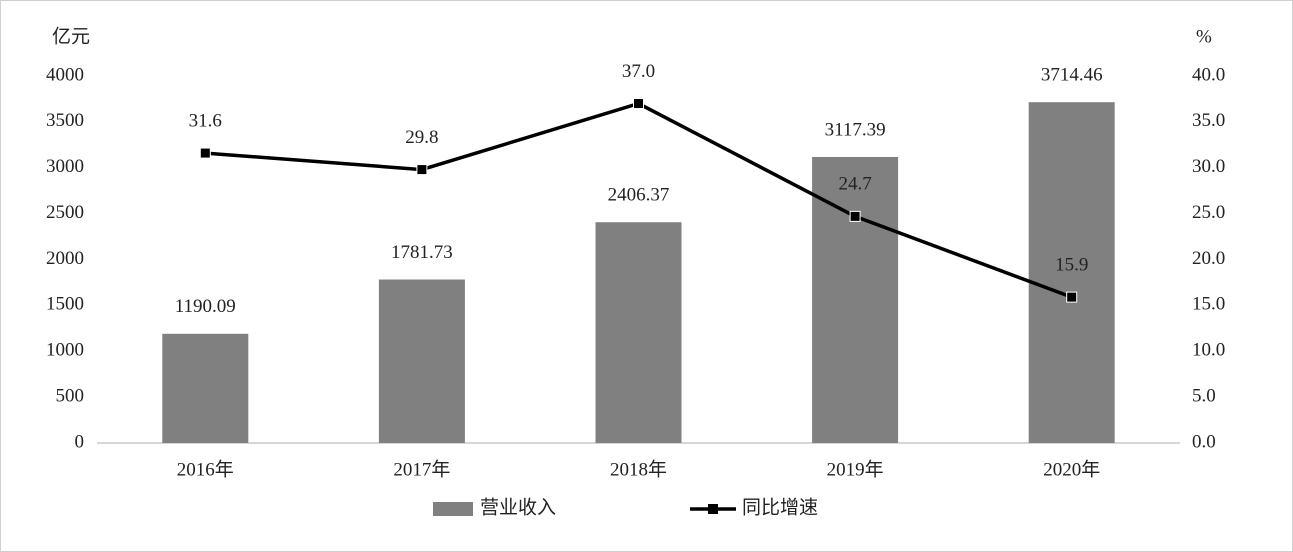 The image size is (1293, 552). I want to click on y2-tick-label: 20.0, so click(1208, 258).